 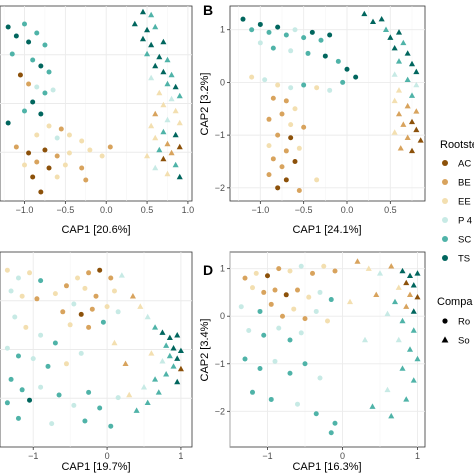 I want to click on panel-b-points, so click(x=332, y=101).